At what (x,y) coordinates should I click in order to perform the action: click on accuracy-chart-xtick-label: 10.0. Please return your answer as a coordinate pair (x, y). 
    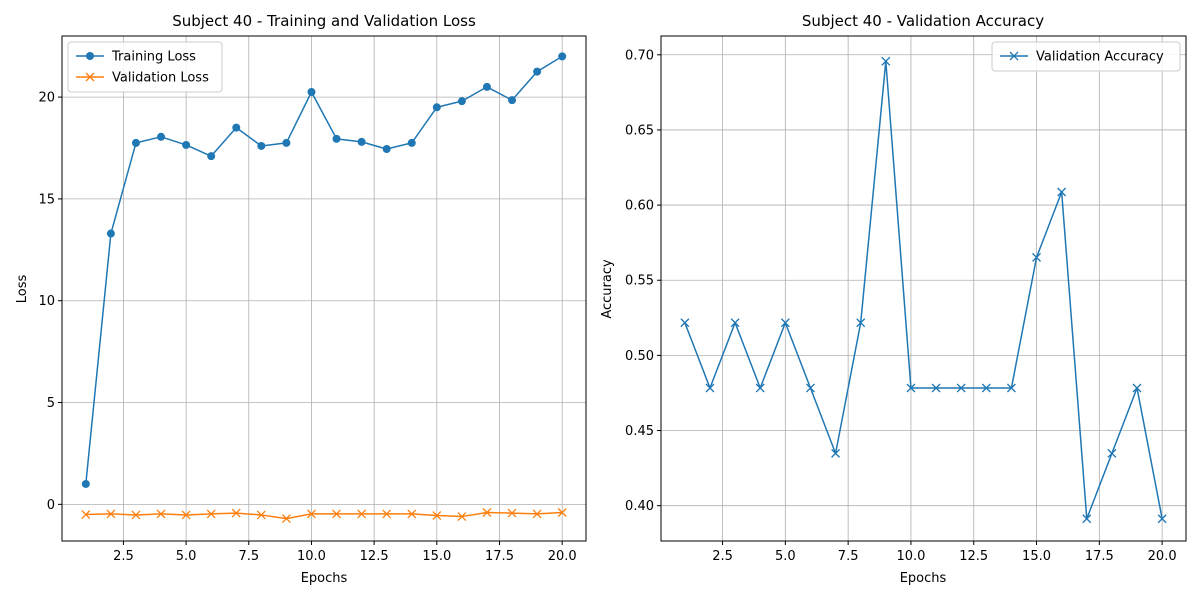
    Looking at the image, I should click on (910, 556).